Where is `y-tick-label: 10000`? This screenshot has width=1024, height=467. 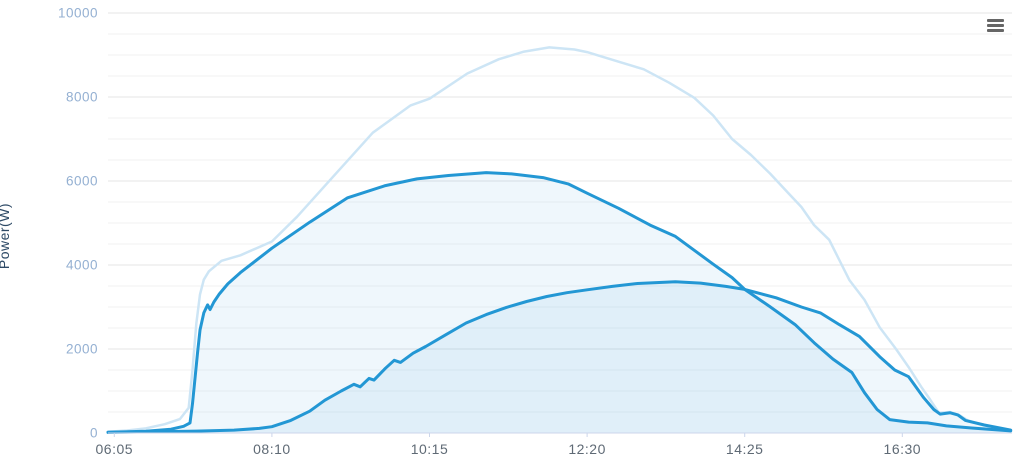
y-tick-label: 10000 is located at coordinates (78, 13).